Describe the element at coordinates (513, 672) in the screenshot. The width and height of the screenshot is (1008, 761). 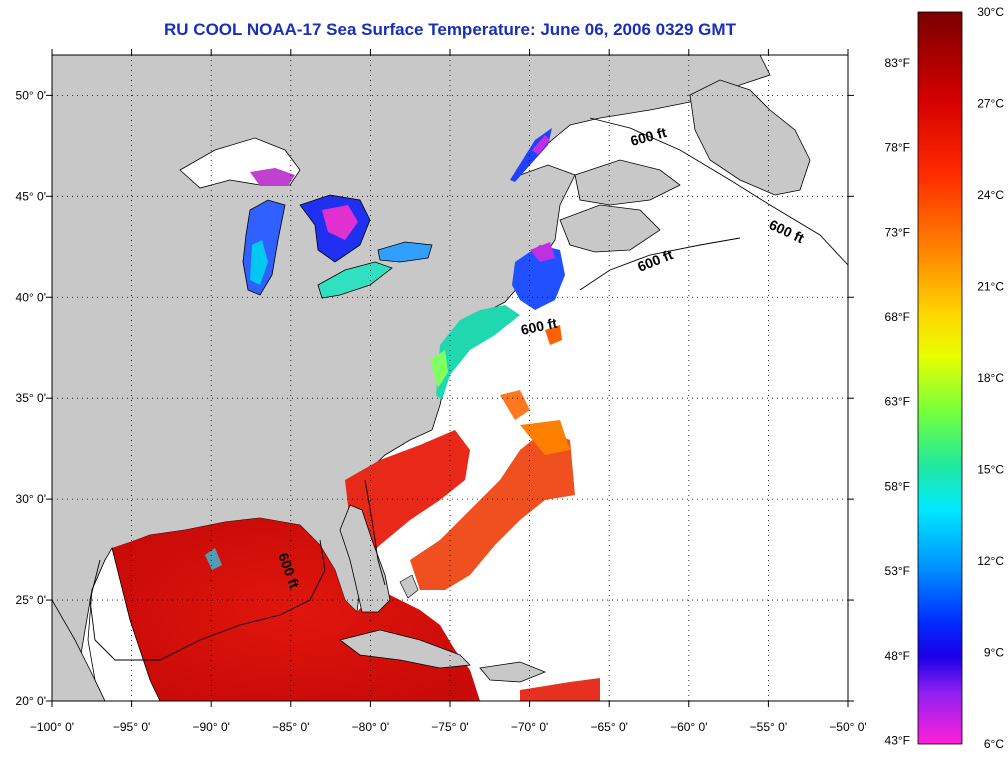
I see `land-hispaniola` at that location.